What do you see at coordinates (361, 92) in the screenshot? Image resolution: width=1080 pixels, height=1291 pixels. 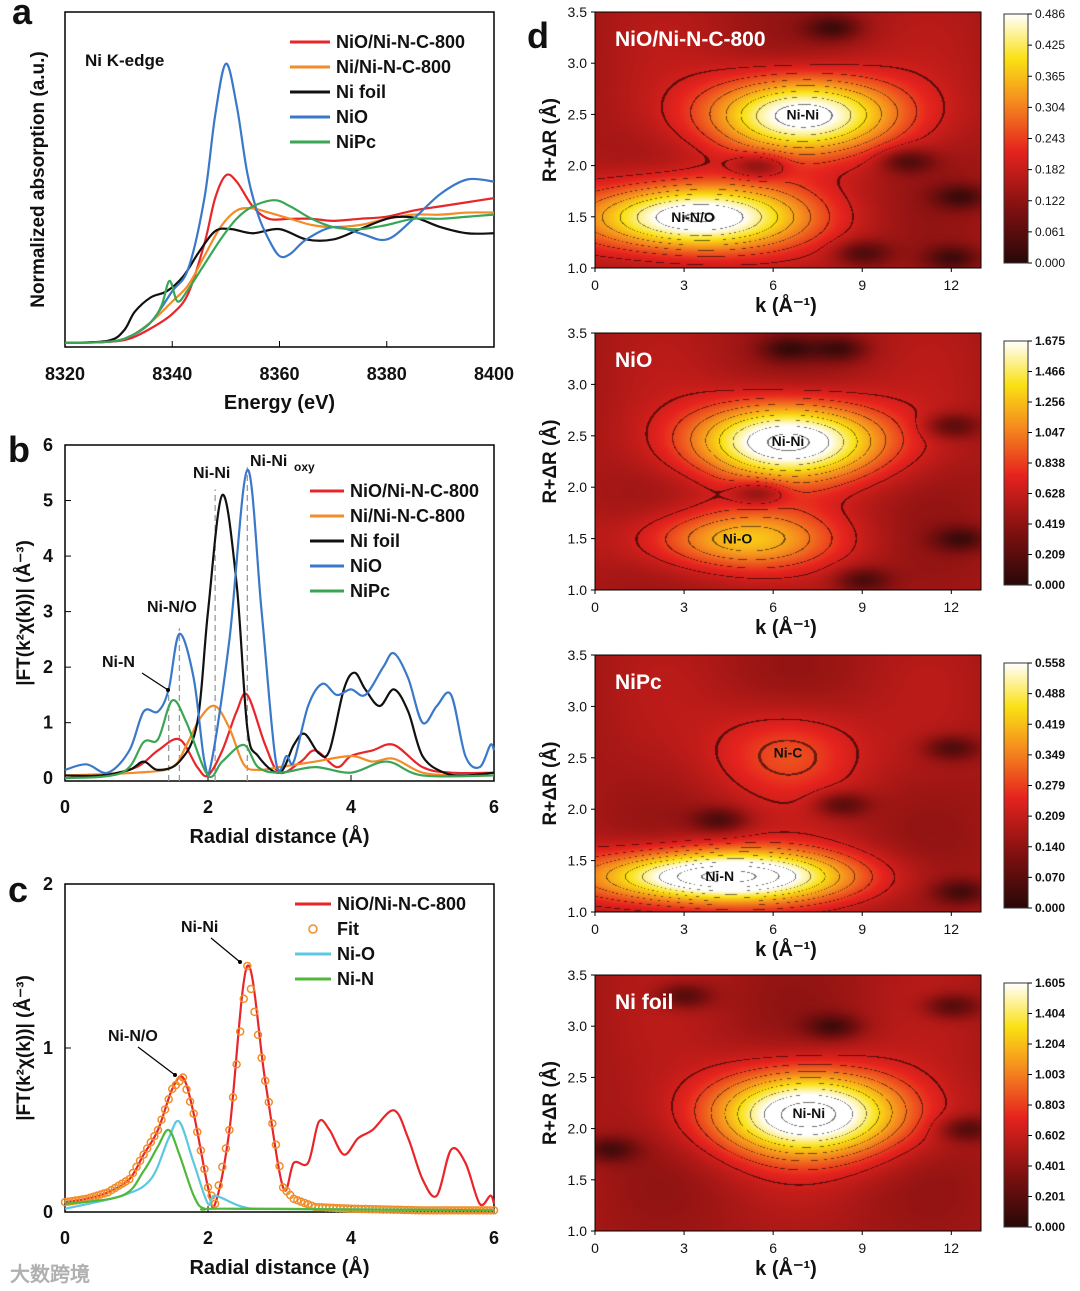 I see `legend-label: Ni foil` at bounding box center [361, 92].